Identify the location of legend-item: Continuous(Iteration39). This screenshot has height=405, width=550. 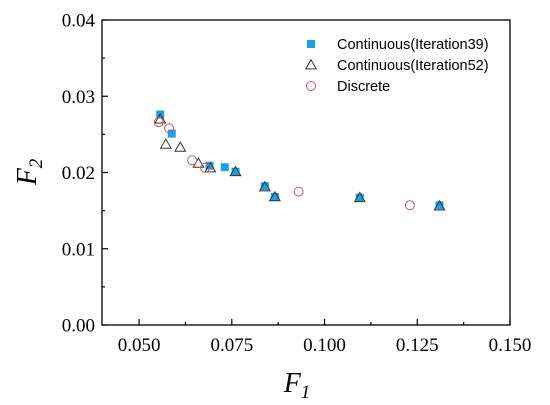
(398, 45).